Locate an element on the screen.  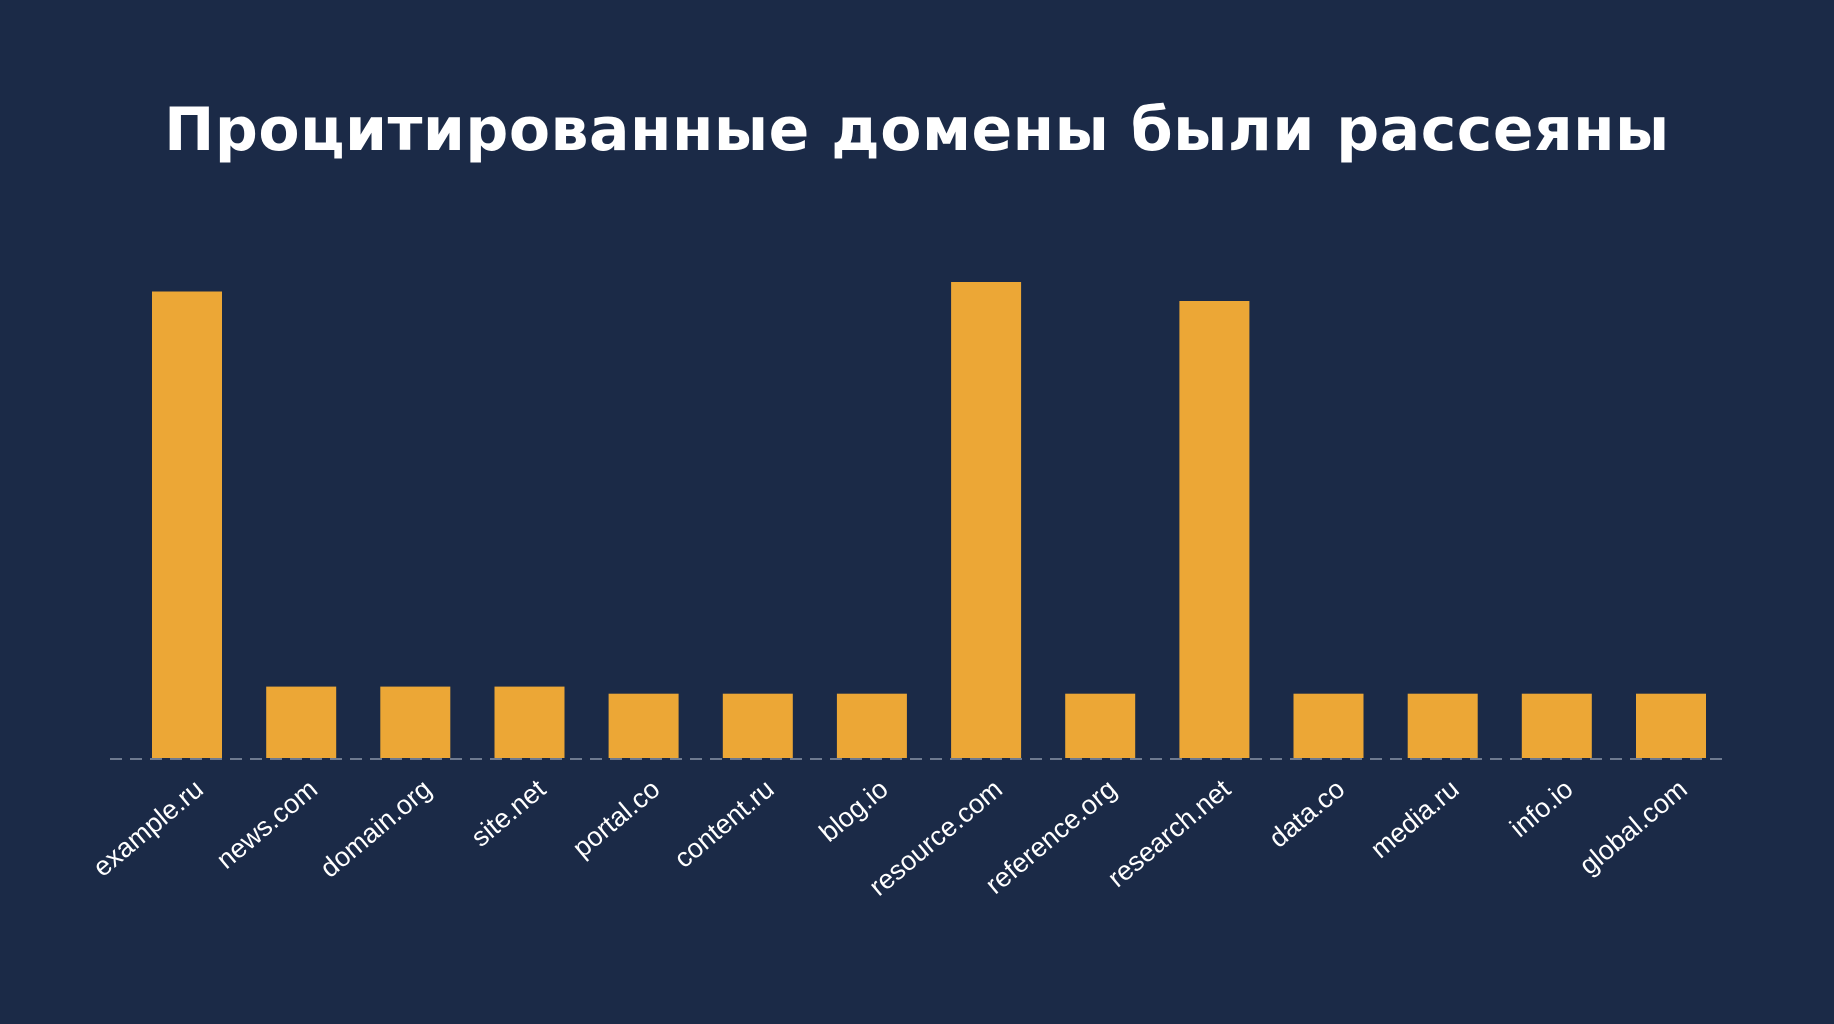
bar-content-ru is located at coordinates (757, 725).